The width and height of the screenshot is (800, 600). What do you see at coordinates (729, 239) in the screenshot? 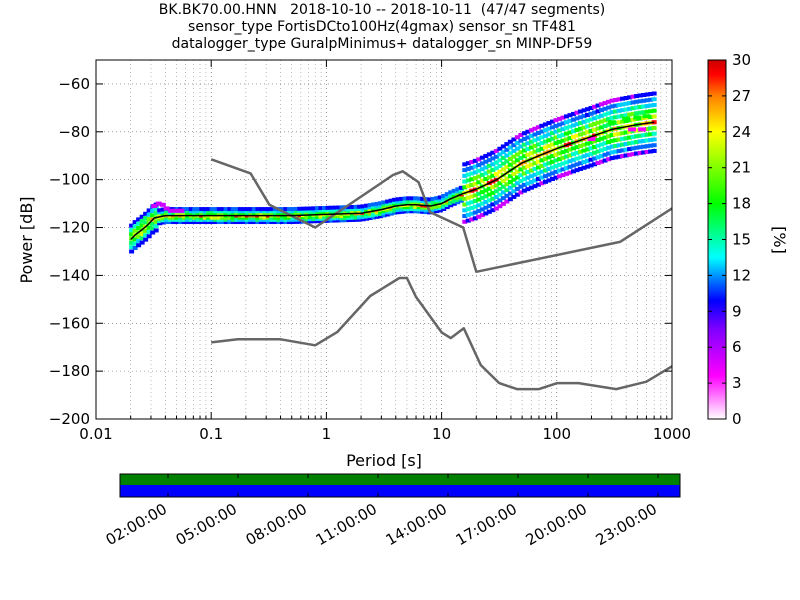
I see `colorbar-ticks: 0 3 6 9 12 15 18 21 24 27 30` at bounding box center [729, 239].